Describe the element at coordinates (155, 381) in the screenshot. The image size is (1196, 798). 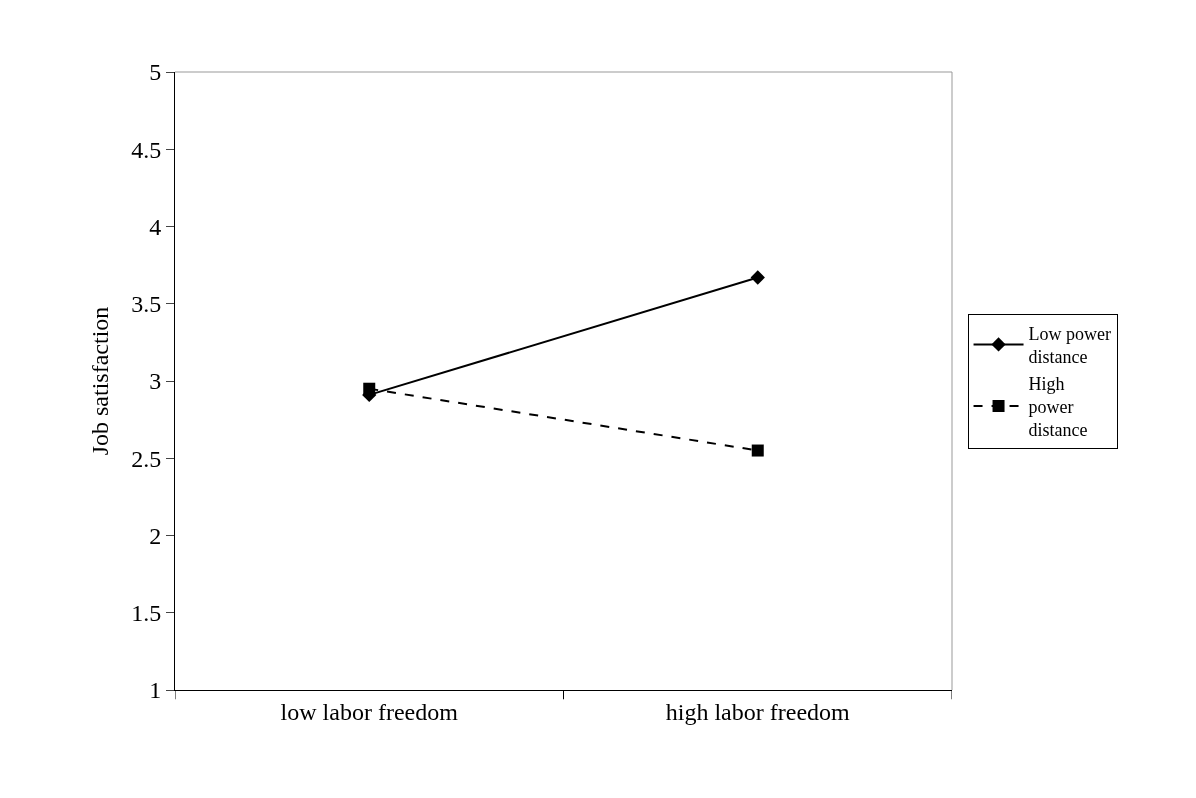
I see `y-tick-label: 3` at that location.